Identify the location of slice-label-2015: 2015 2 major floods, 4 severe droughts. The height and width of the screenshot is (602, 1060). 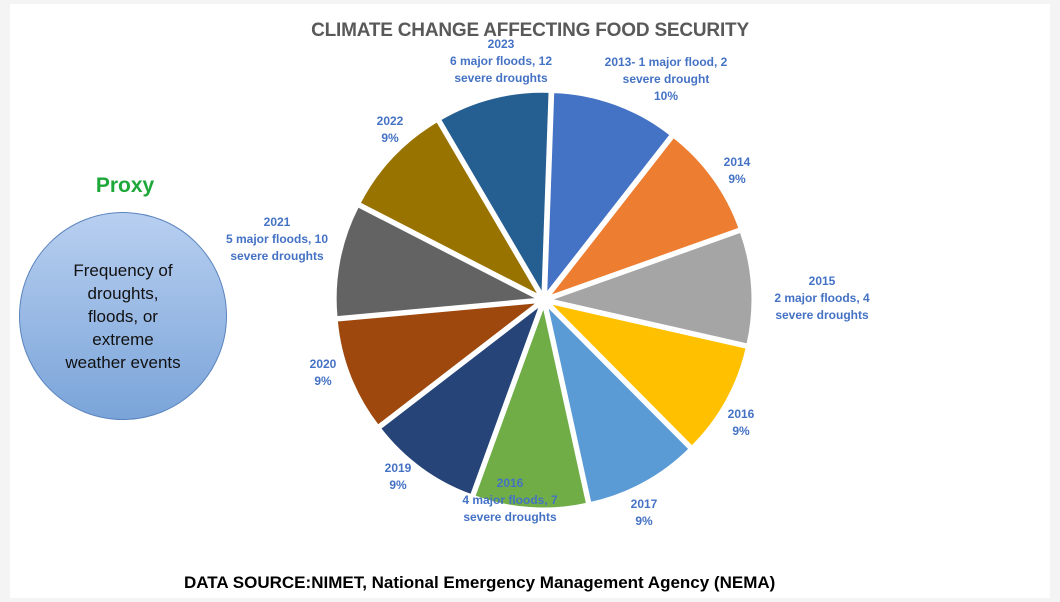
(822, 298).